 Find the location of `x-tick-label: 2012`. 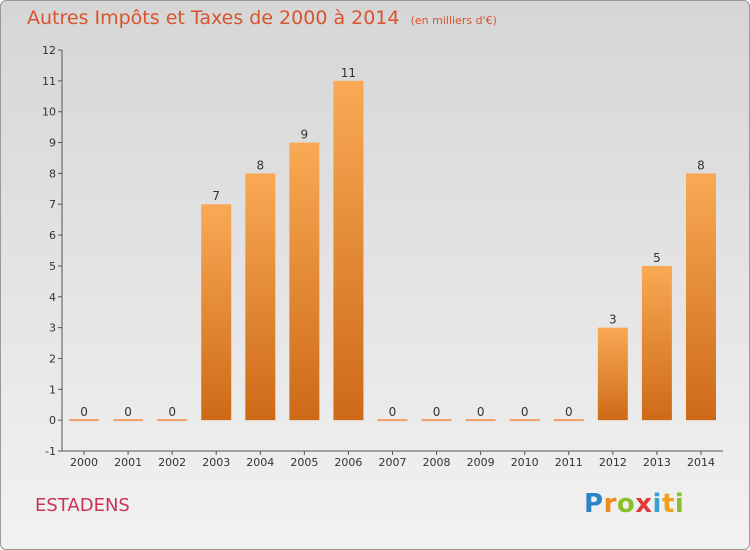

x-tick-label: 2012 is located at coordinates (613, 462).